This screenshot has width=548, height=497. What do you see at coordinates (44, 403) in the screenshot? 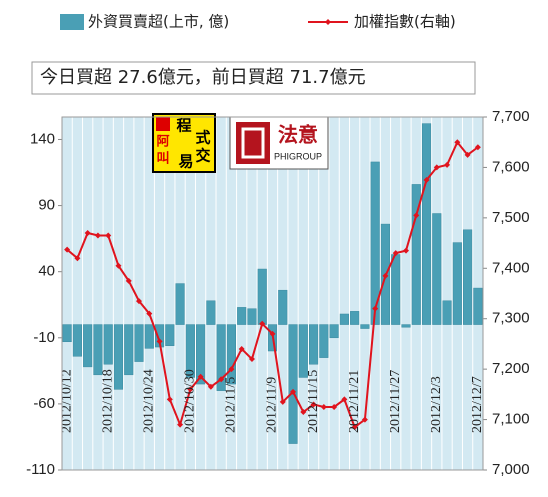
I see `y-tick-label: -60` at bounding box center [44, 403].